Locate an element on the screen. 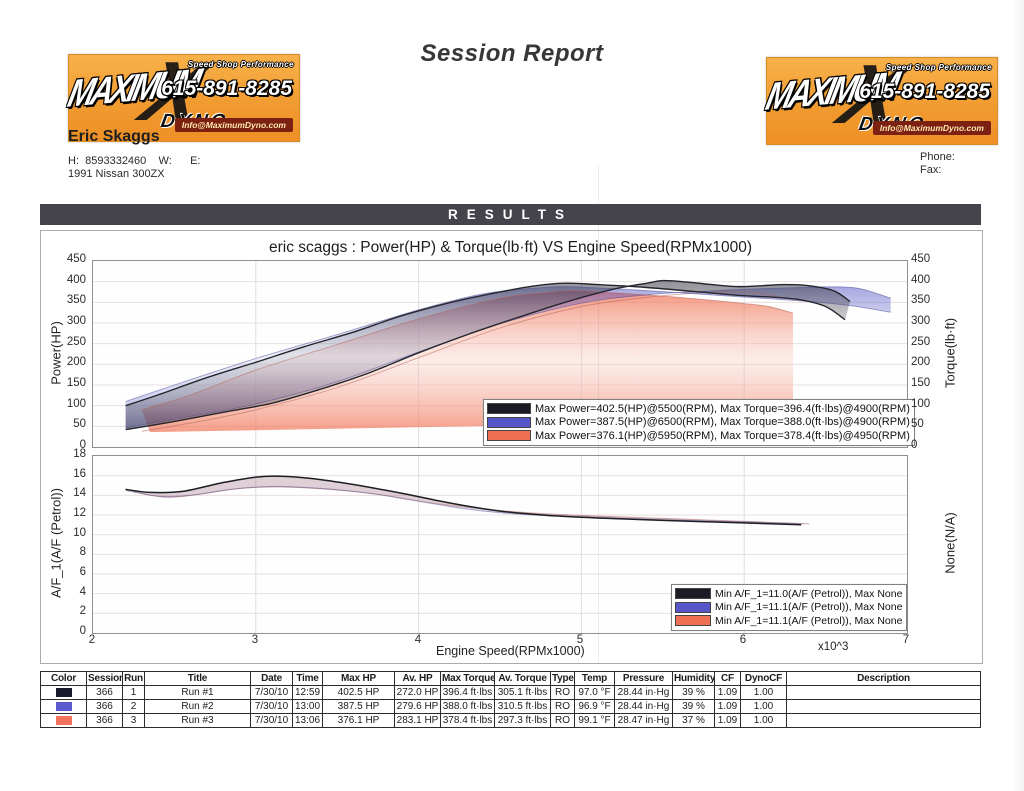  table-cell: 13:00 is located at coordinates (307, 706).